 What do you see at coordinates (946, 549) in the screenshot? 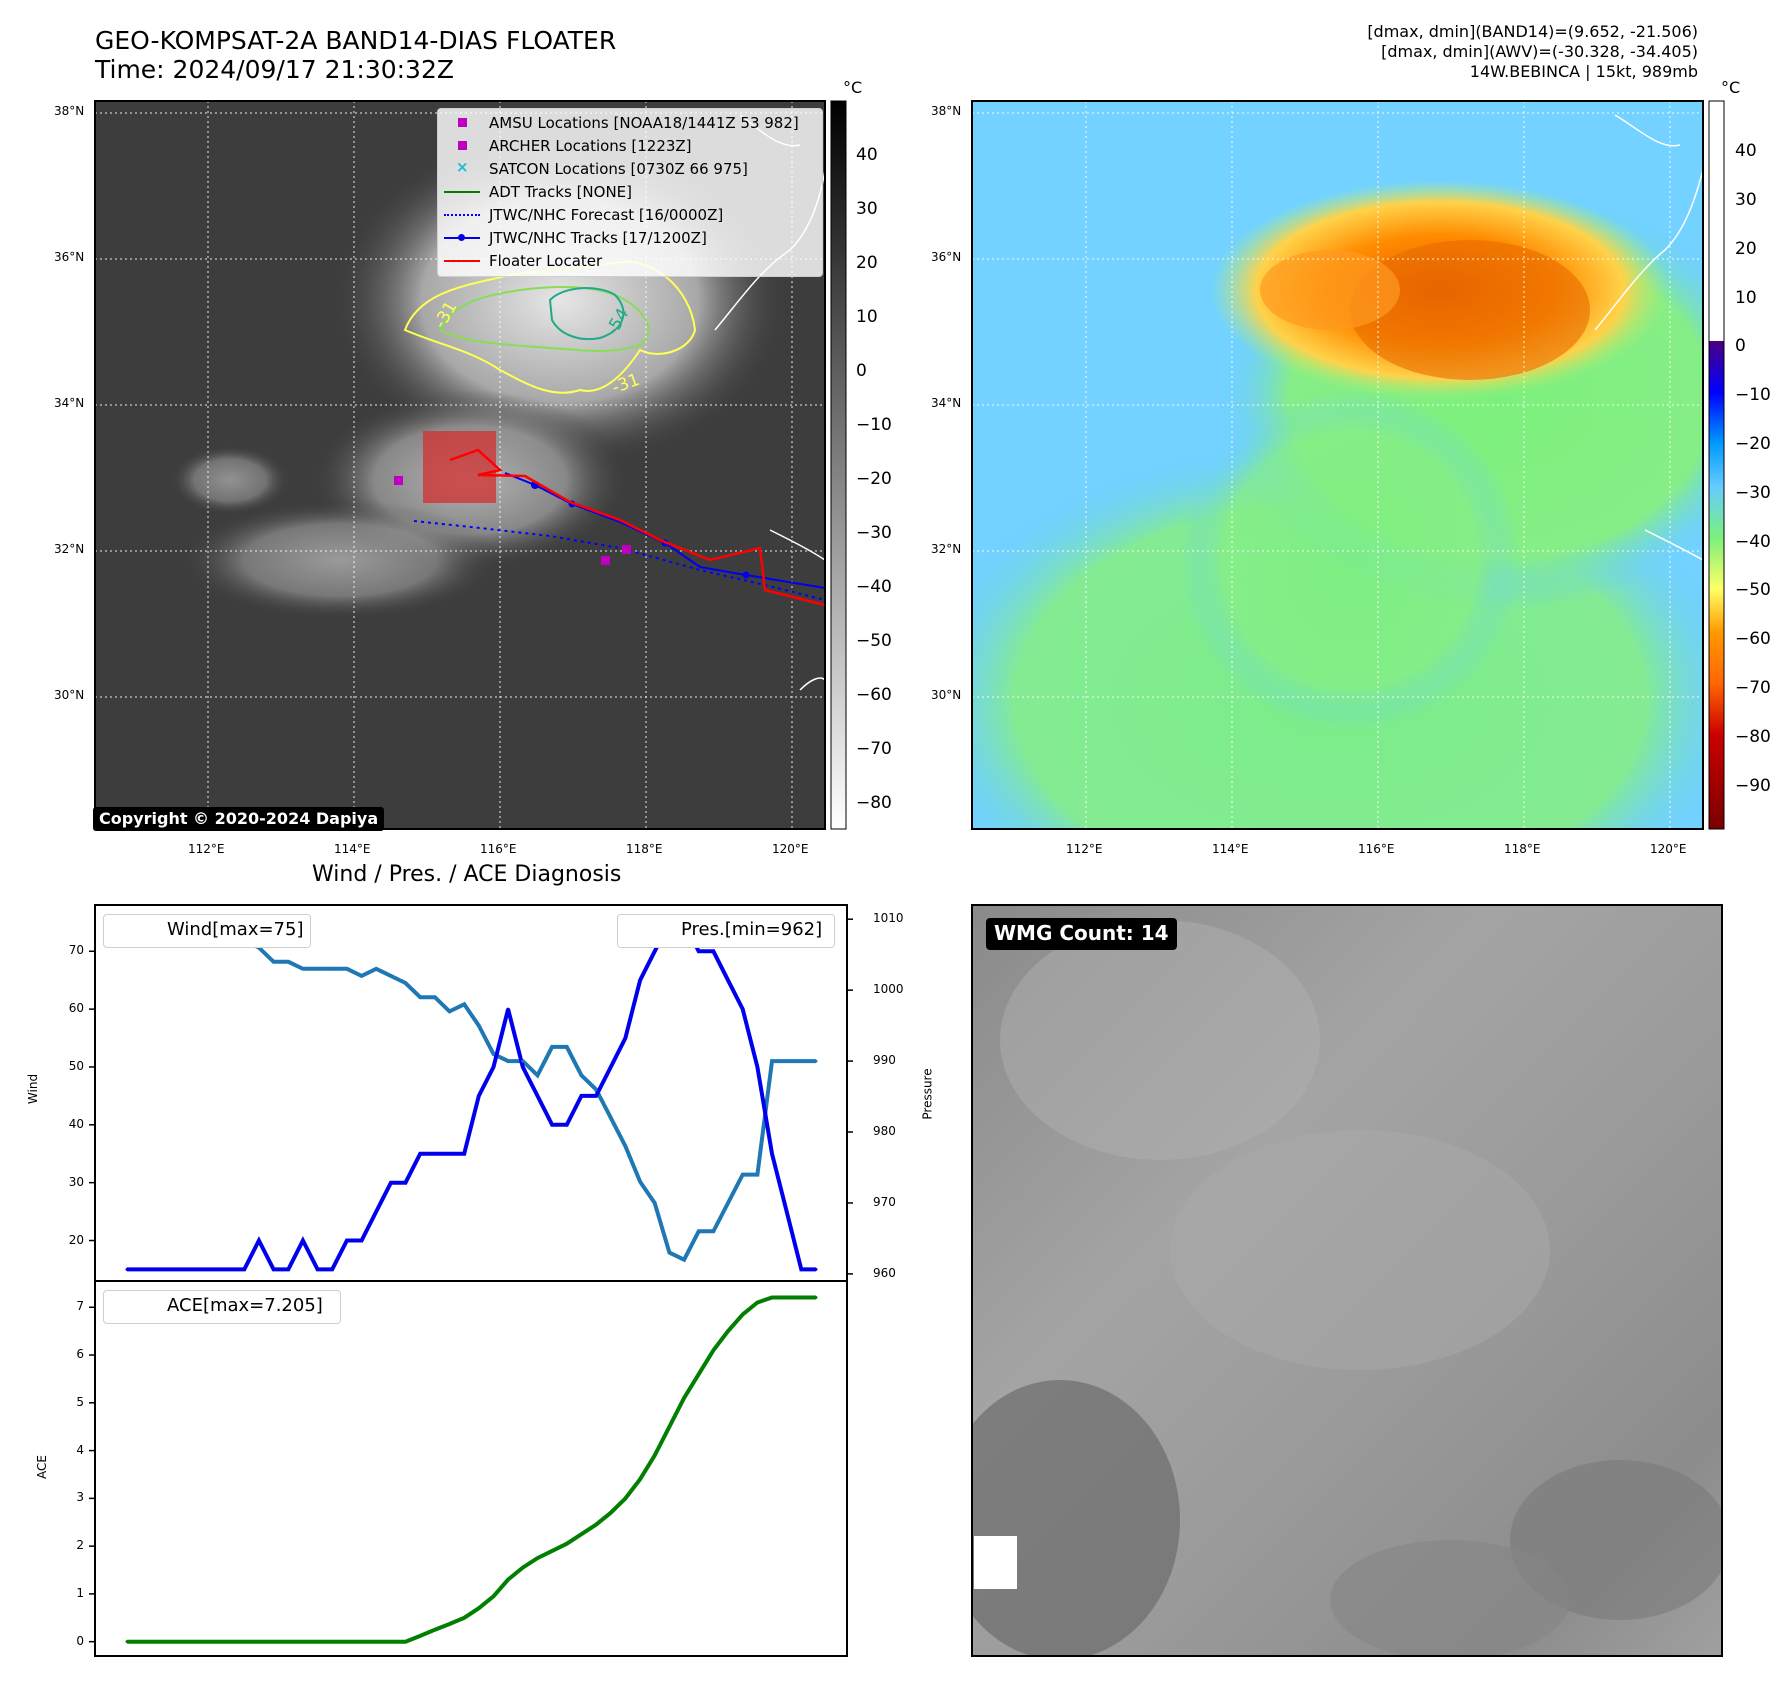
I see `wv-lat-tick: 32°N` at bounding box center [946, 549].